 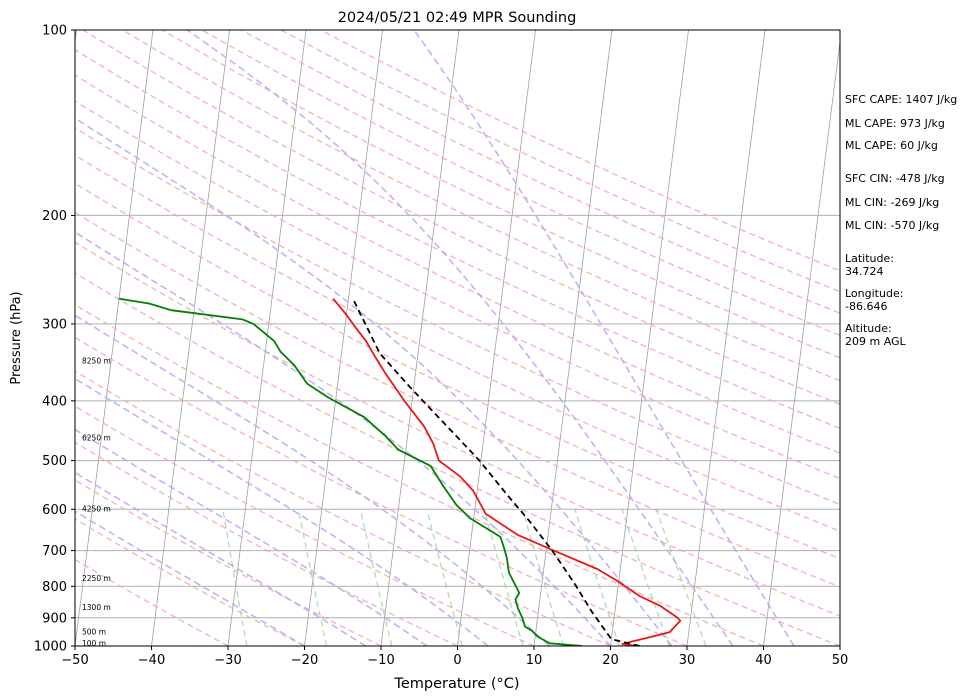 I want to click on x-axis: −50 −40 −30 −20 −10 0 10 20 30 40 50, so click(x=454, y=657).